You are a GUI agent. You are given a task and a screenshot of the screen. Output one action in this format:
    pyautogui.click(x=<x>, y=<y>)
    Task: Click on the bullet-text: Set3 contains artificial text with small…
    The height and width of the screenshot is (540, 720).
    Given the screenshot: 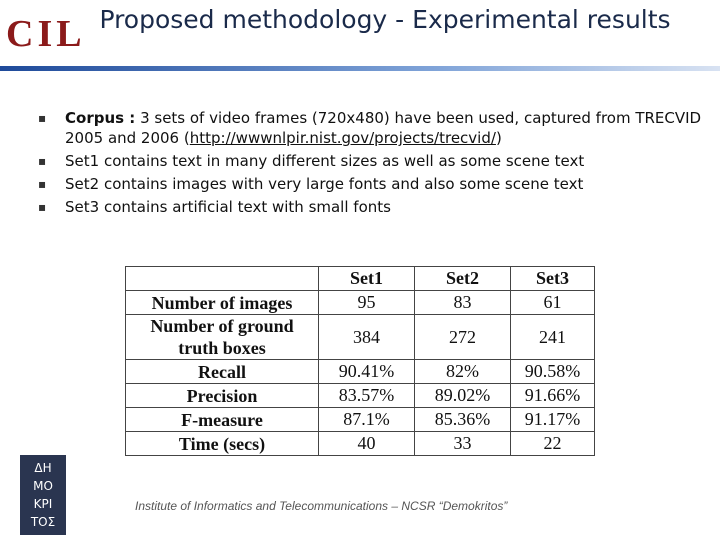 What is the action you would take?
    pyautogui.click(x=228, y=207)
    